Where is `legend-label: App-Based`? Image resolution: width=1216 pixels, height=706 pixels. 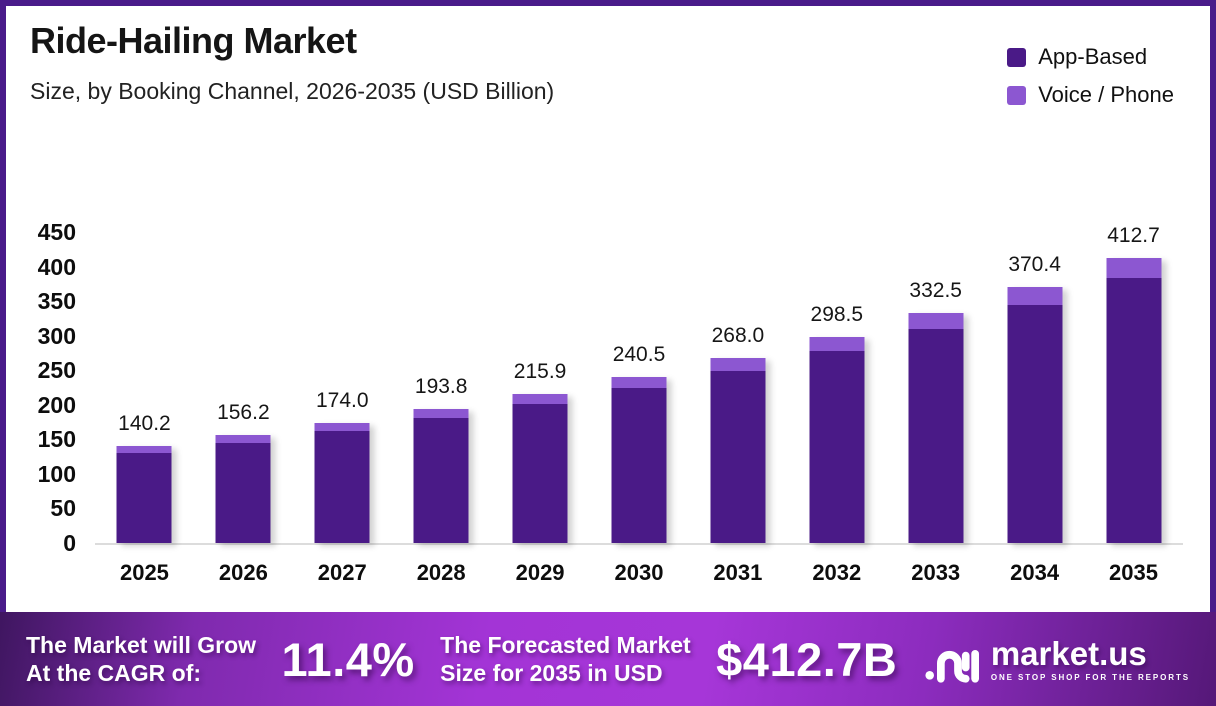 legend-label: App-Based is located at coordinates (1093, 56).